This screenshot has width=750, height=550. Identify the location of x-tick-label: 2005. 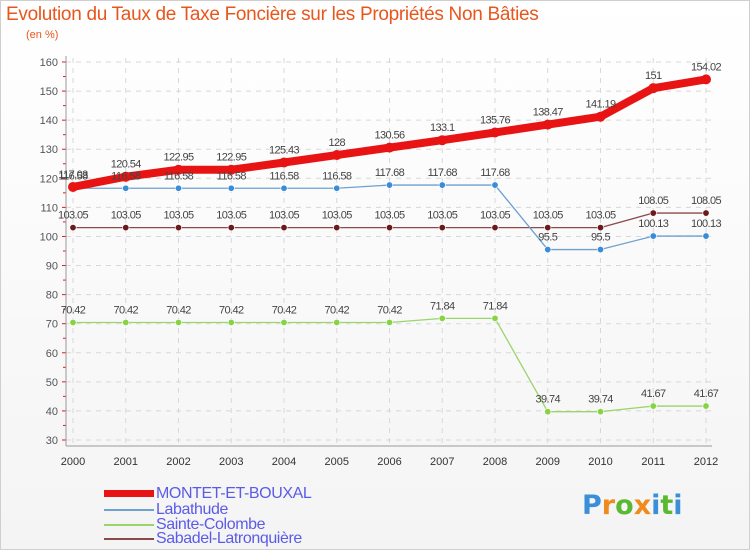
(337, 462).